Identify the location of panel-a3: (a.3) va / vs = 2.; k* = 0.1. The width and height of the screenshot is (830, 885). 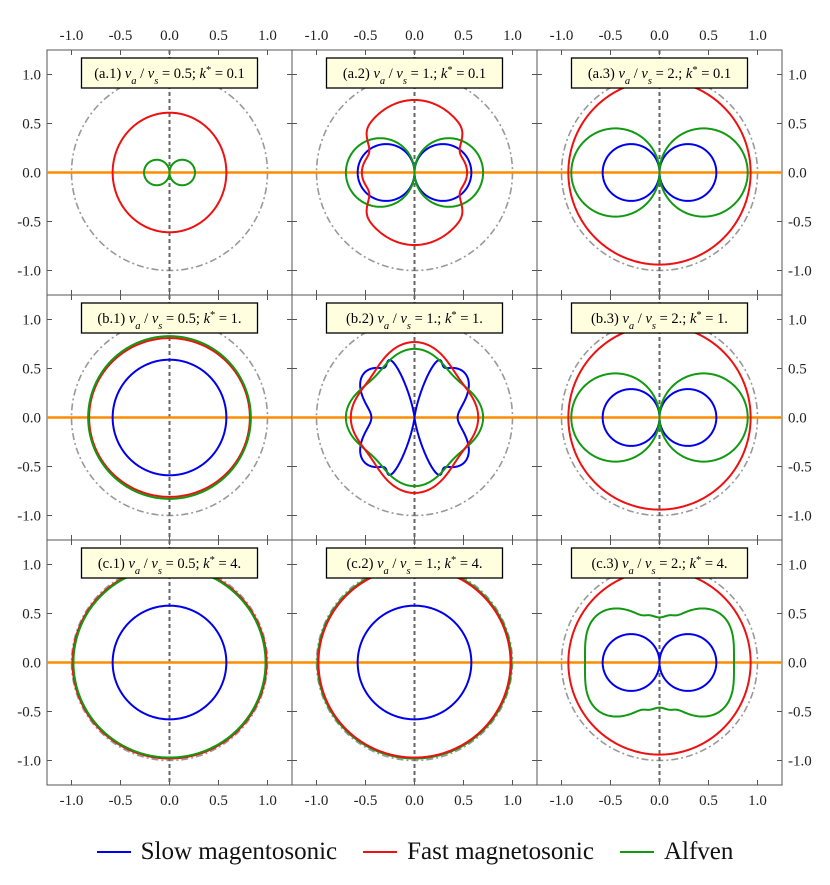
(659, 172).